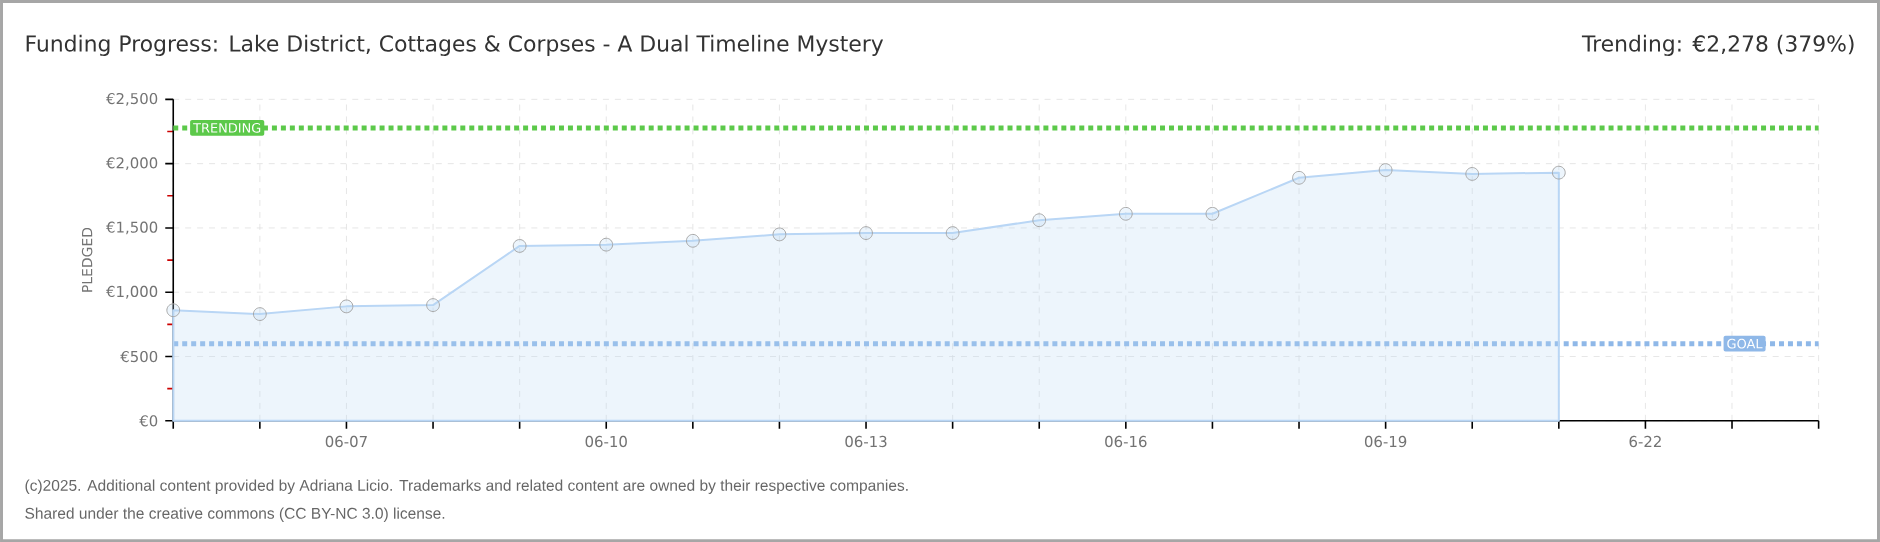  What do you see at coordinates (1717, 45) in the screenshot?
I see `chart-subtitle: Trending: €2,278 (379%)` at bounding box center [1717, 45].